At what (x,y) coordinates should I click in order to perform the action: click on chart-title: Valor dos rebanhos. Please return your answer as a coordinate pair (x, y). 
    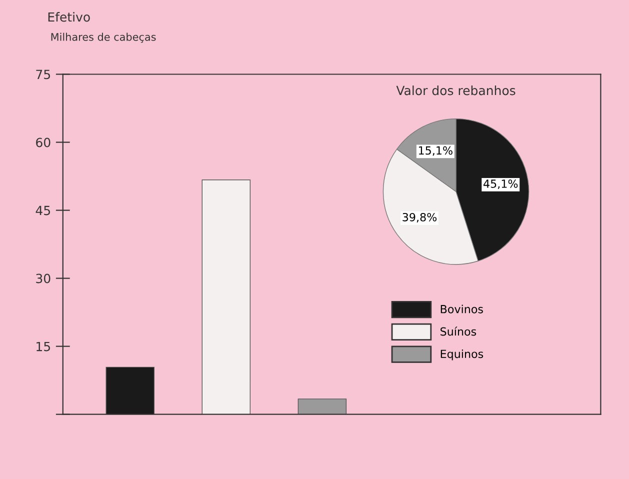
    Looking at the image, I should click on (456, 91).